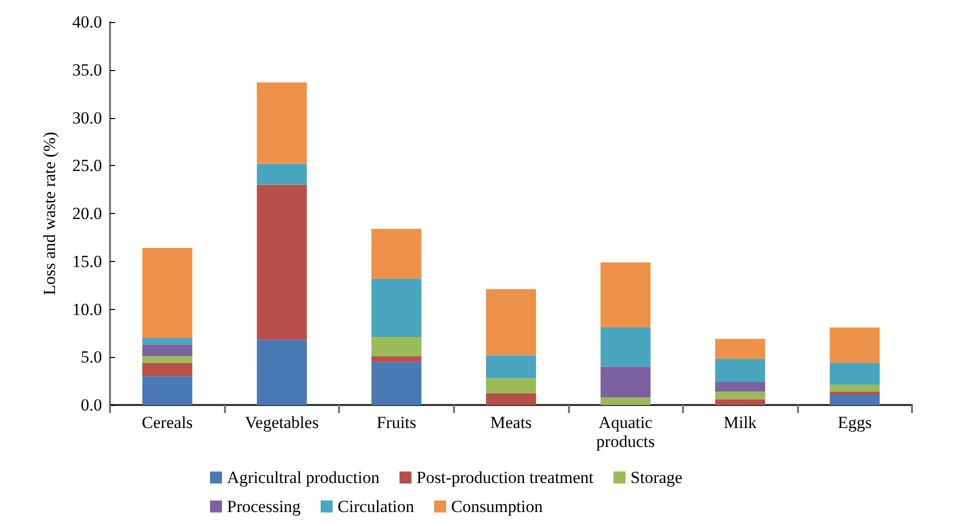 The height and width of the screenshot is (523, 957). Describe the element at coordinates (87, 118) in the screenshot. I see `y-tick-label: 30.0` at that location.